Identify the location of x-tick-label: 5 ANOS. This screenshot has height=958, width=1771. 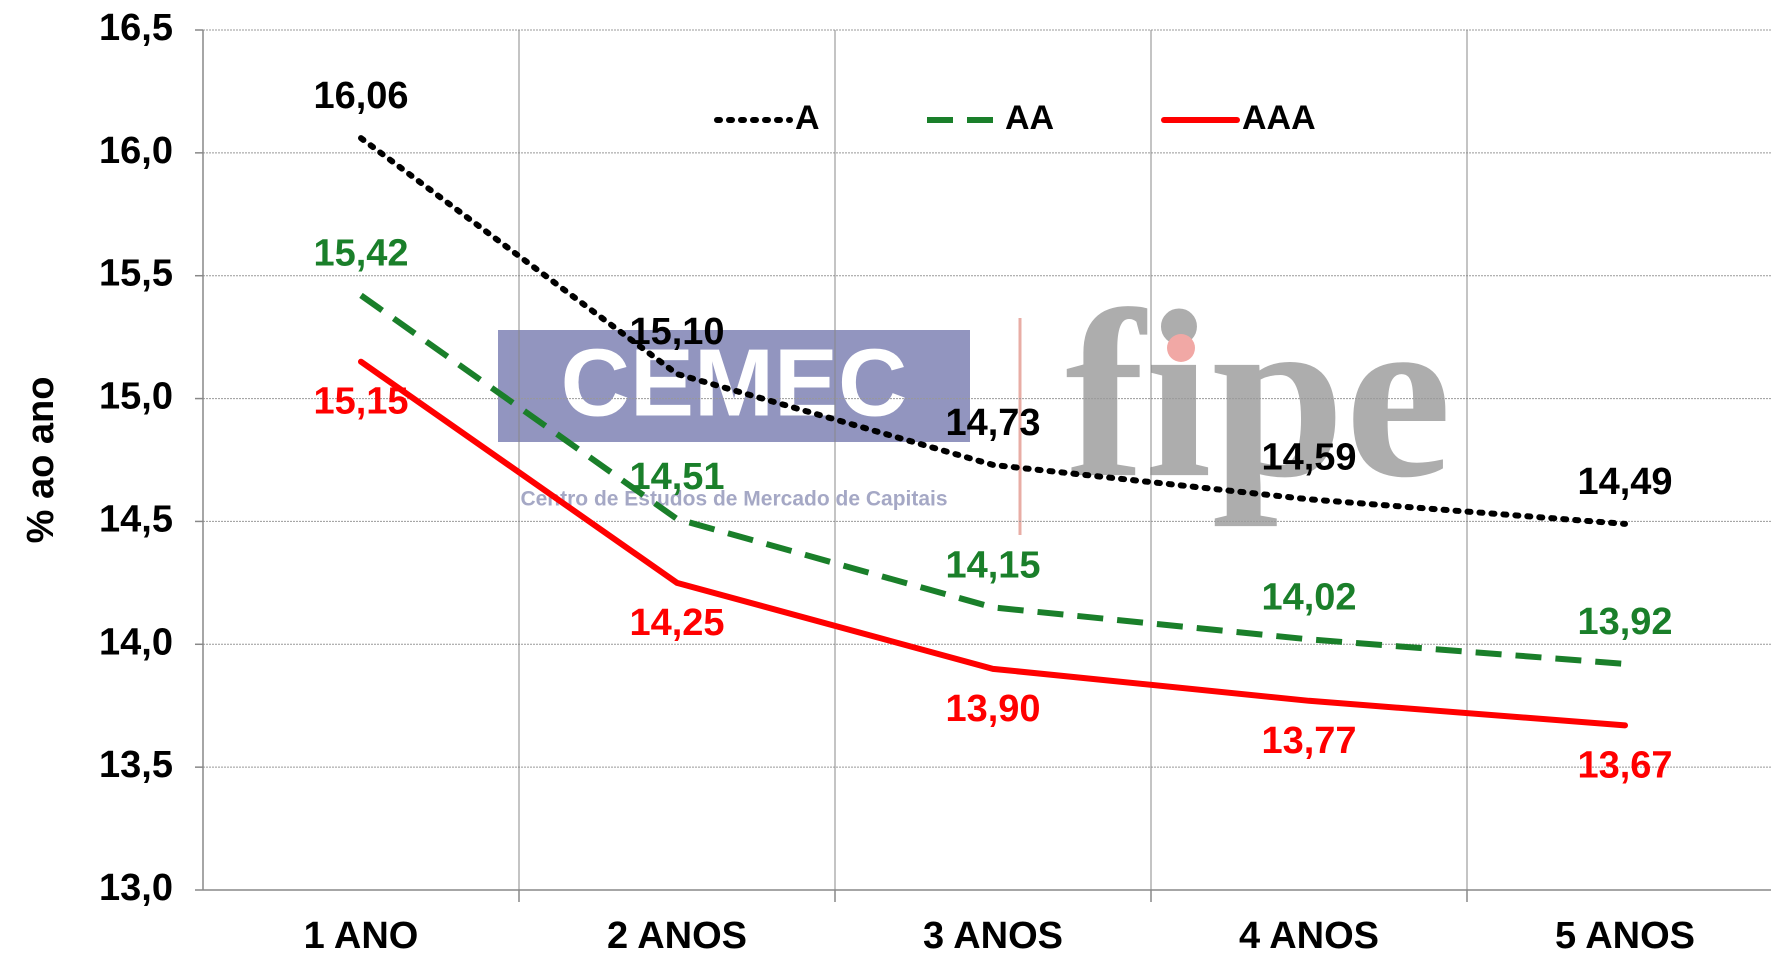
(1625, 936).